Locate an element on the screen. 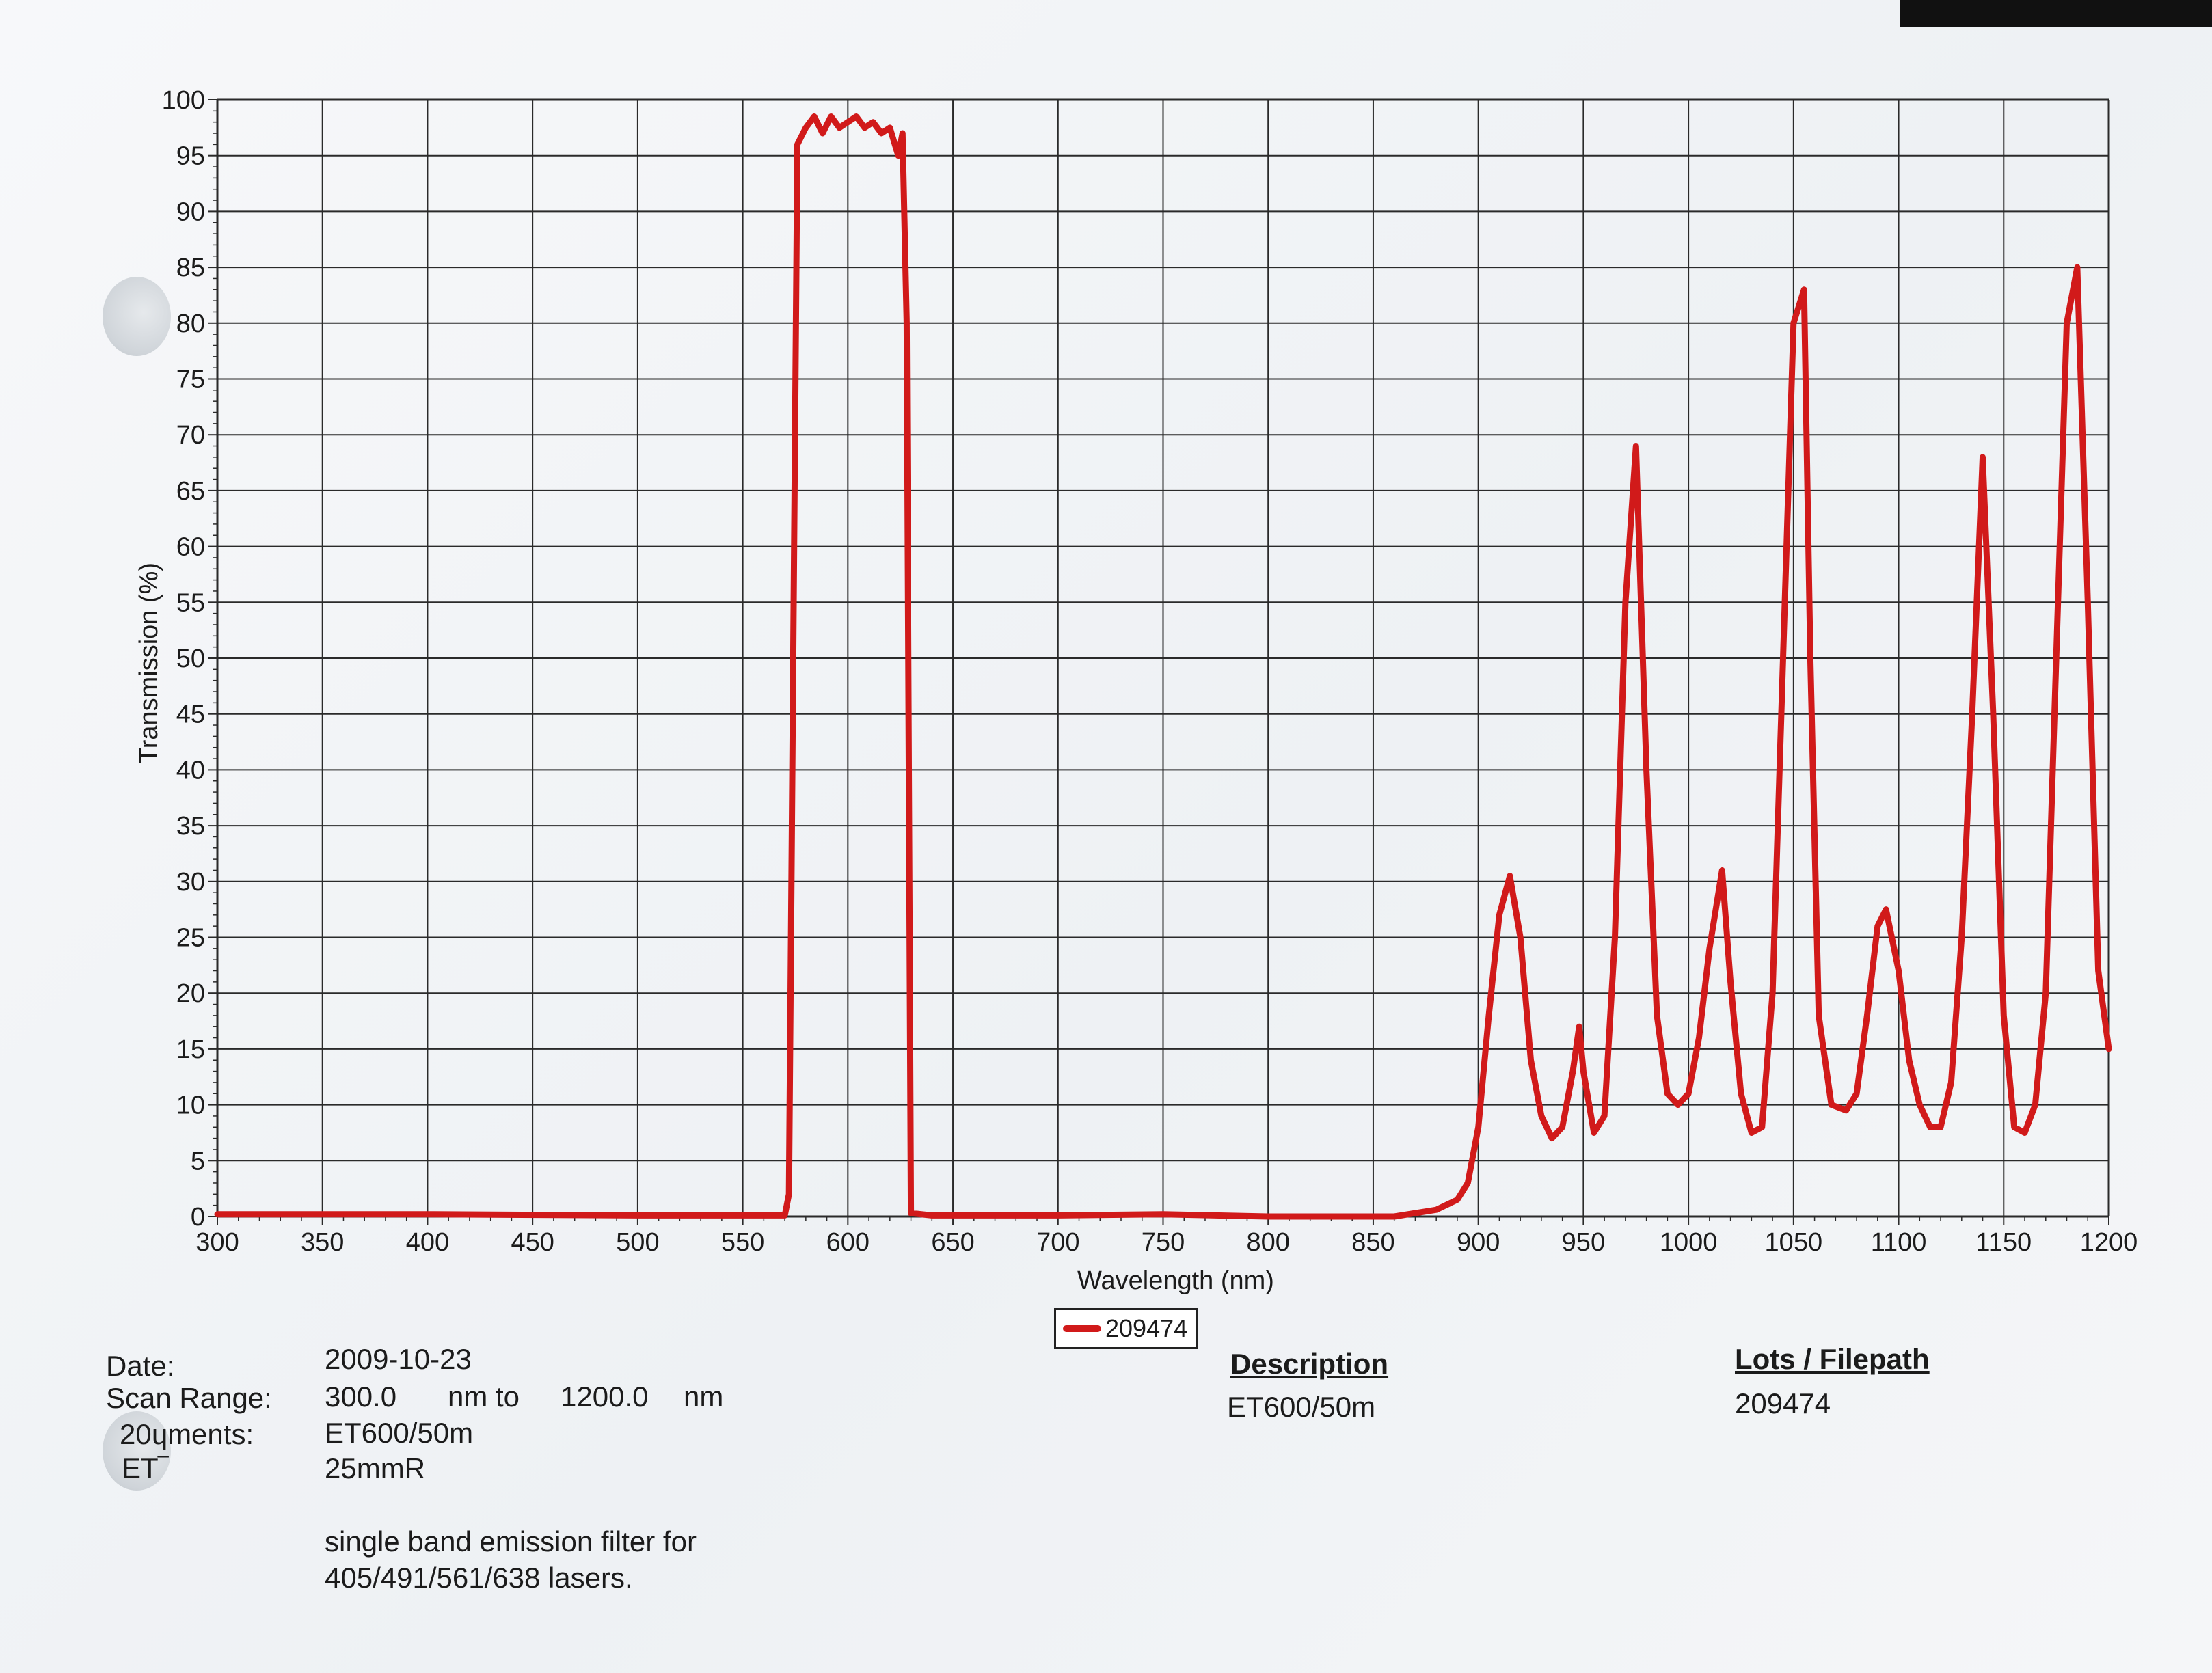 This screenshot has height=1673, width=2212. x-tick-label-650: 650 is located at coordinates (952, 1242).